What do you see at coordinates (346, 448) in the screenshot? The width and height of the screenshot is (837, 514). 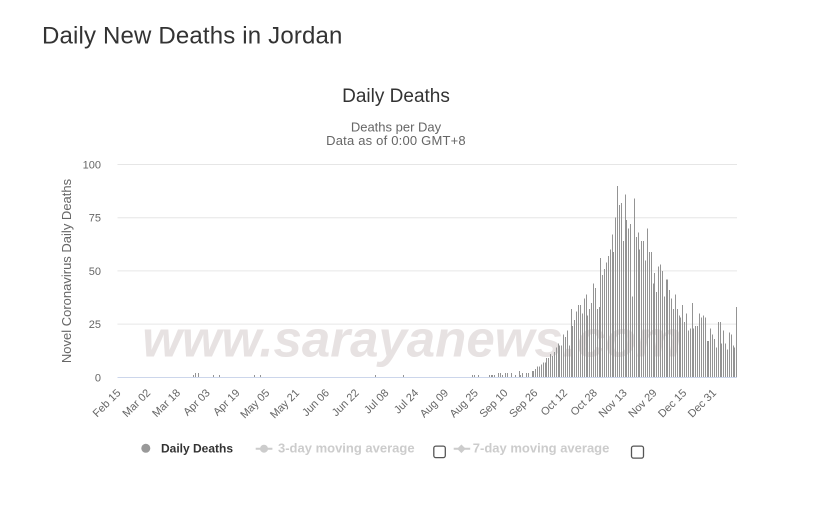 I see `svg-text: 3-day moving average` at bounding box center [346, 448].